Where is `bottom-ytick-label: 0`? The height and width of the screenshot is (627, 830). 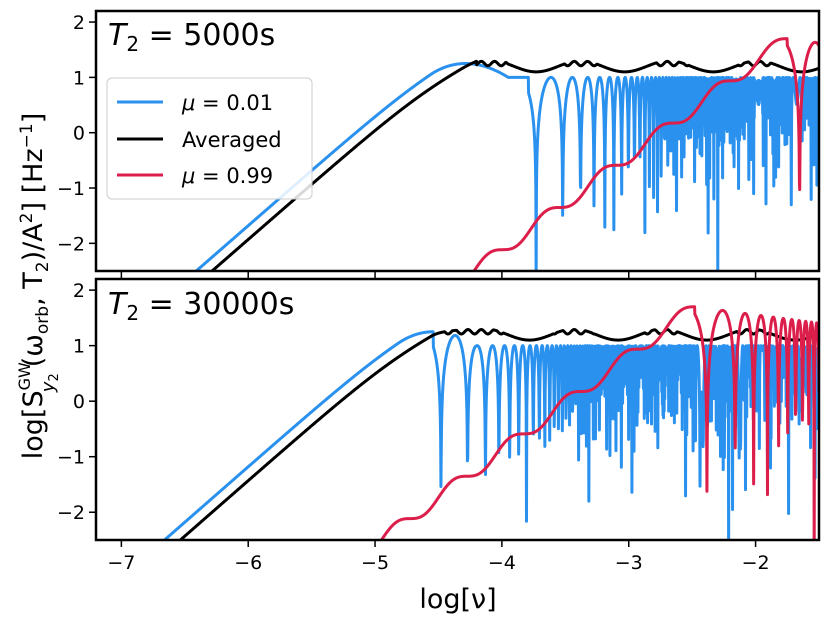 bottom-ytick-label: 0 is located at coordinates (79, 402).